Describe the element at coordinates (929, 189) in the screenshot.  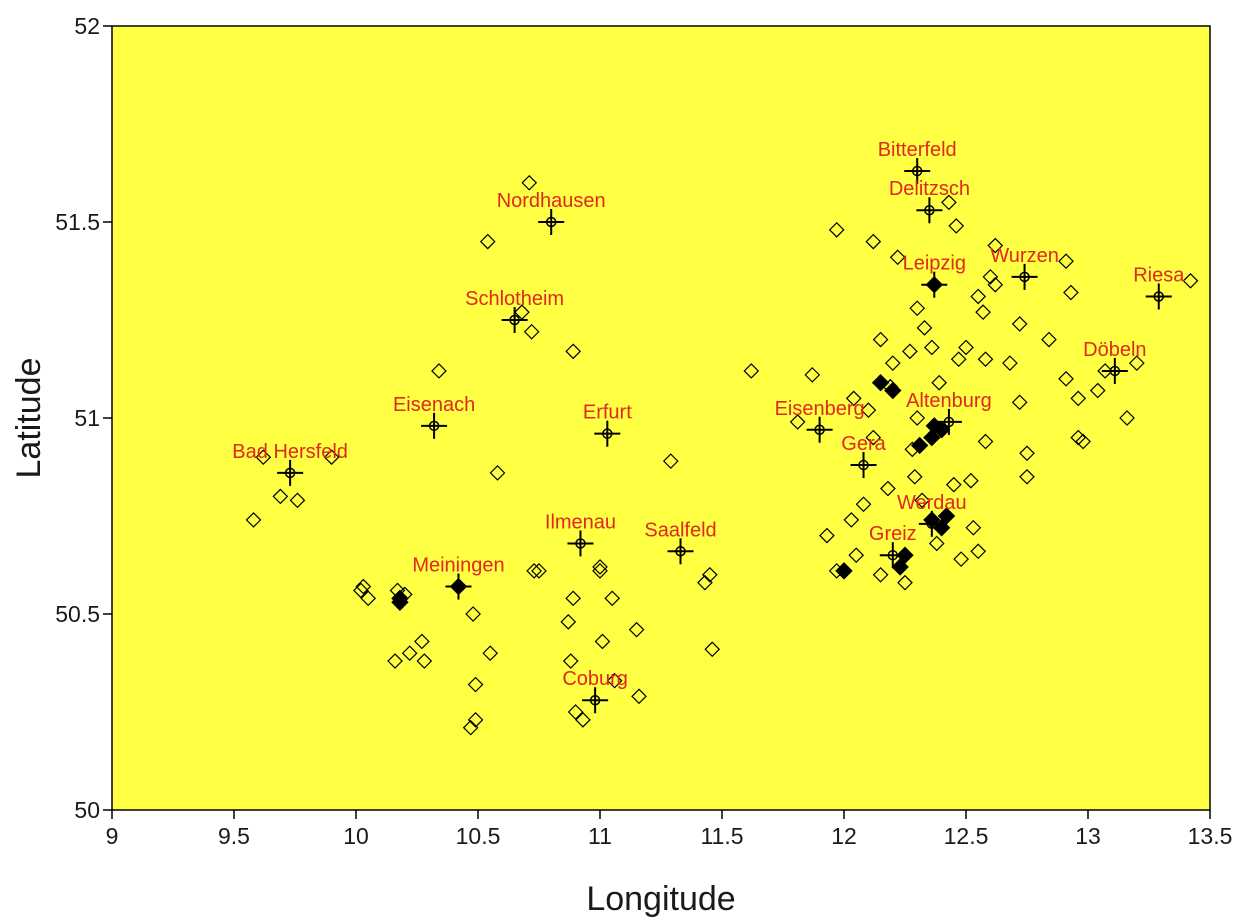
I see `city-label: Delitzsch` at that location.